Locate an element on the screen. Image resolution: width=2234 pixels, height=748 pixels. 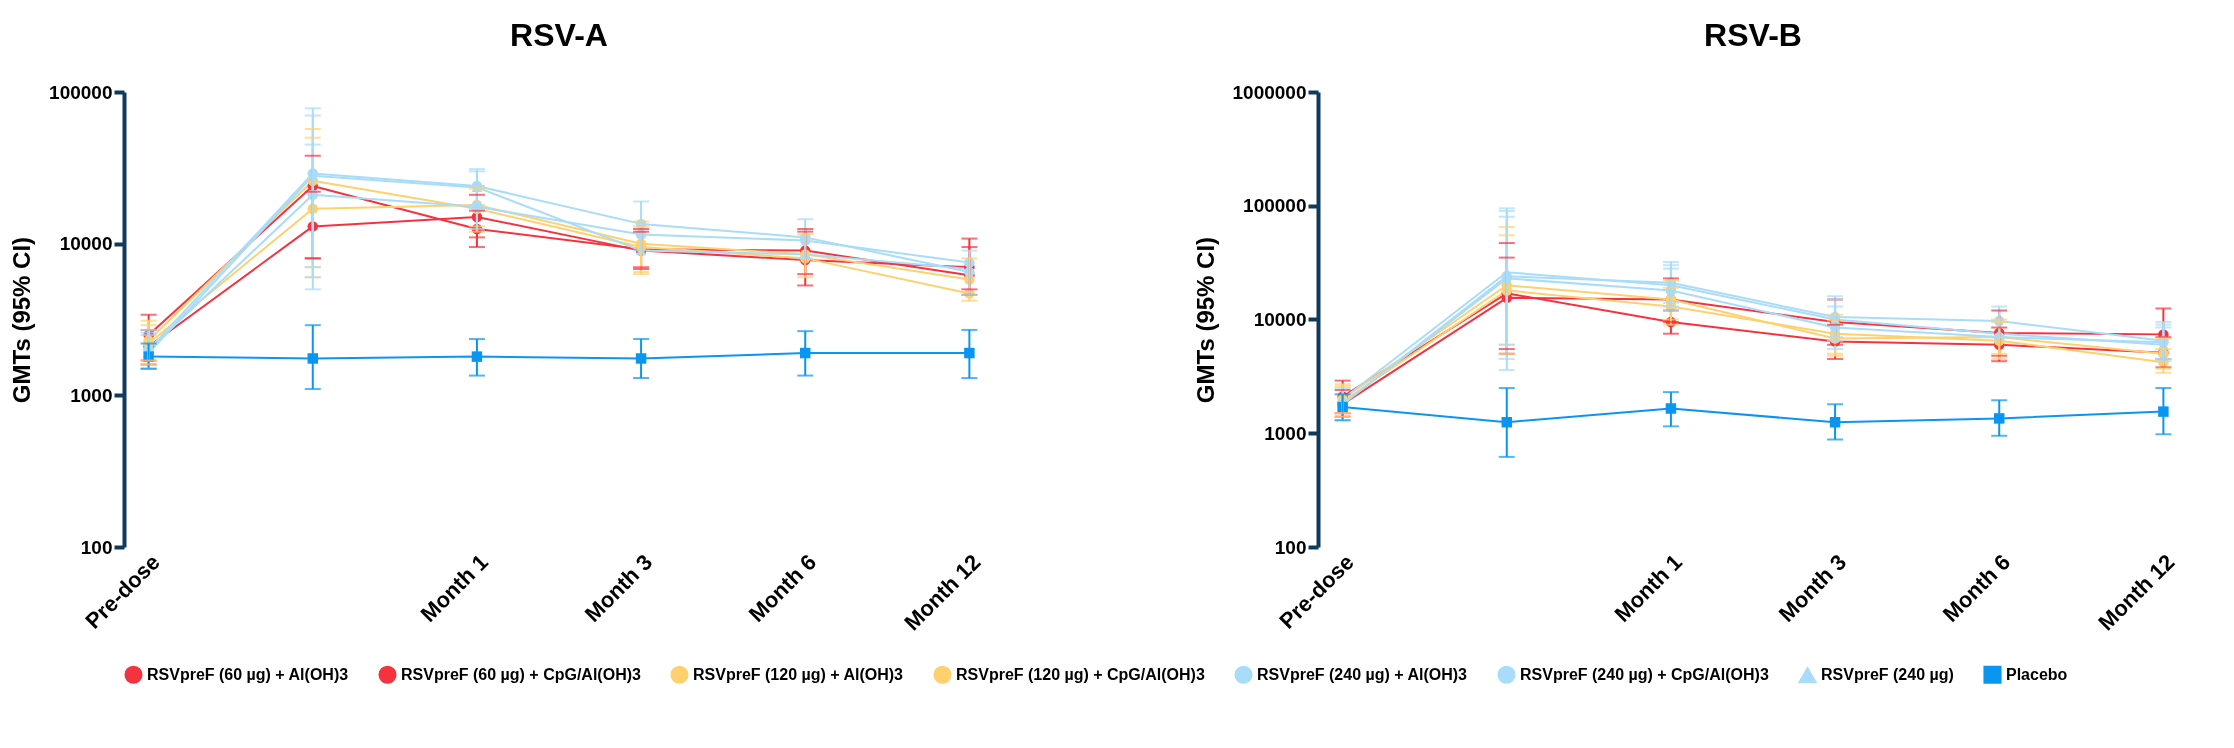
legend-label: RSVpreF (60 µg) + CpG/Al(OH)3 is located at coordinates (521, 674).